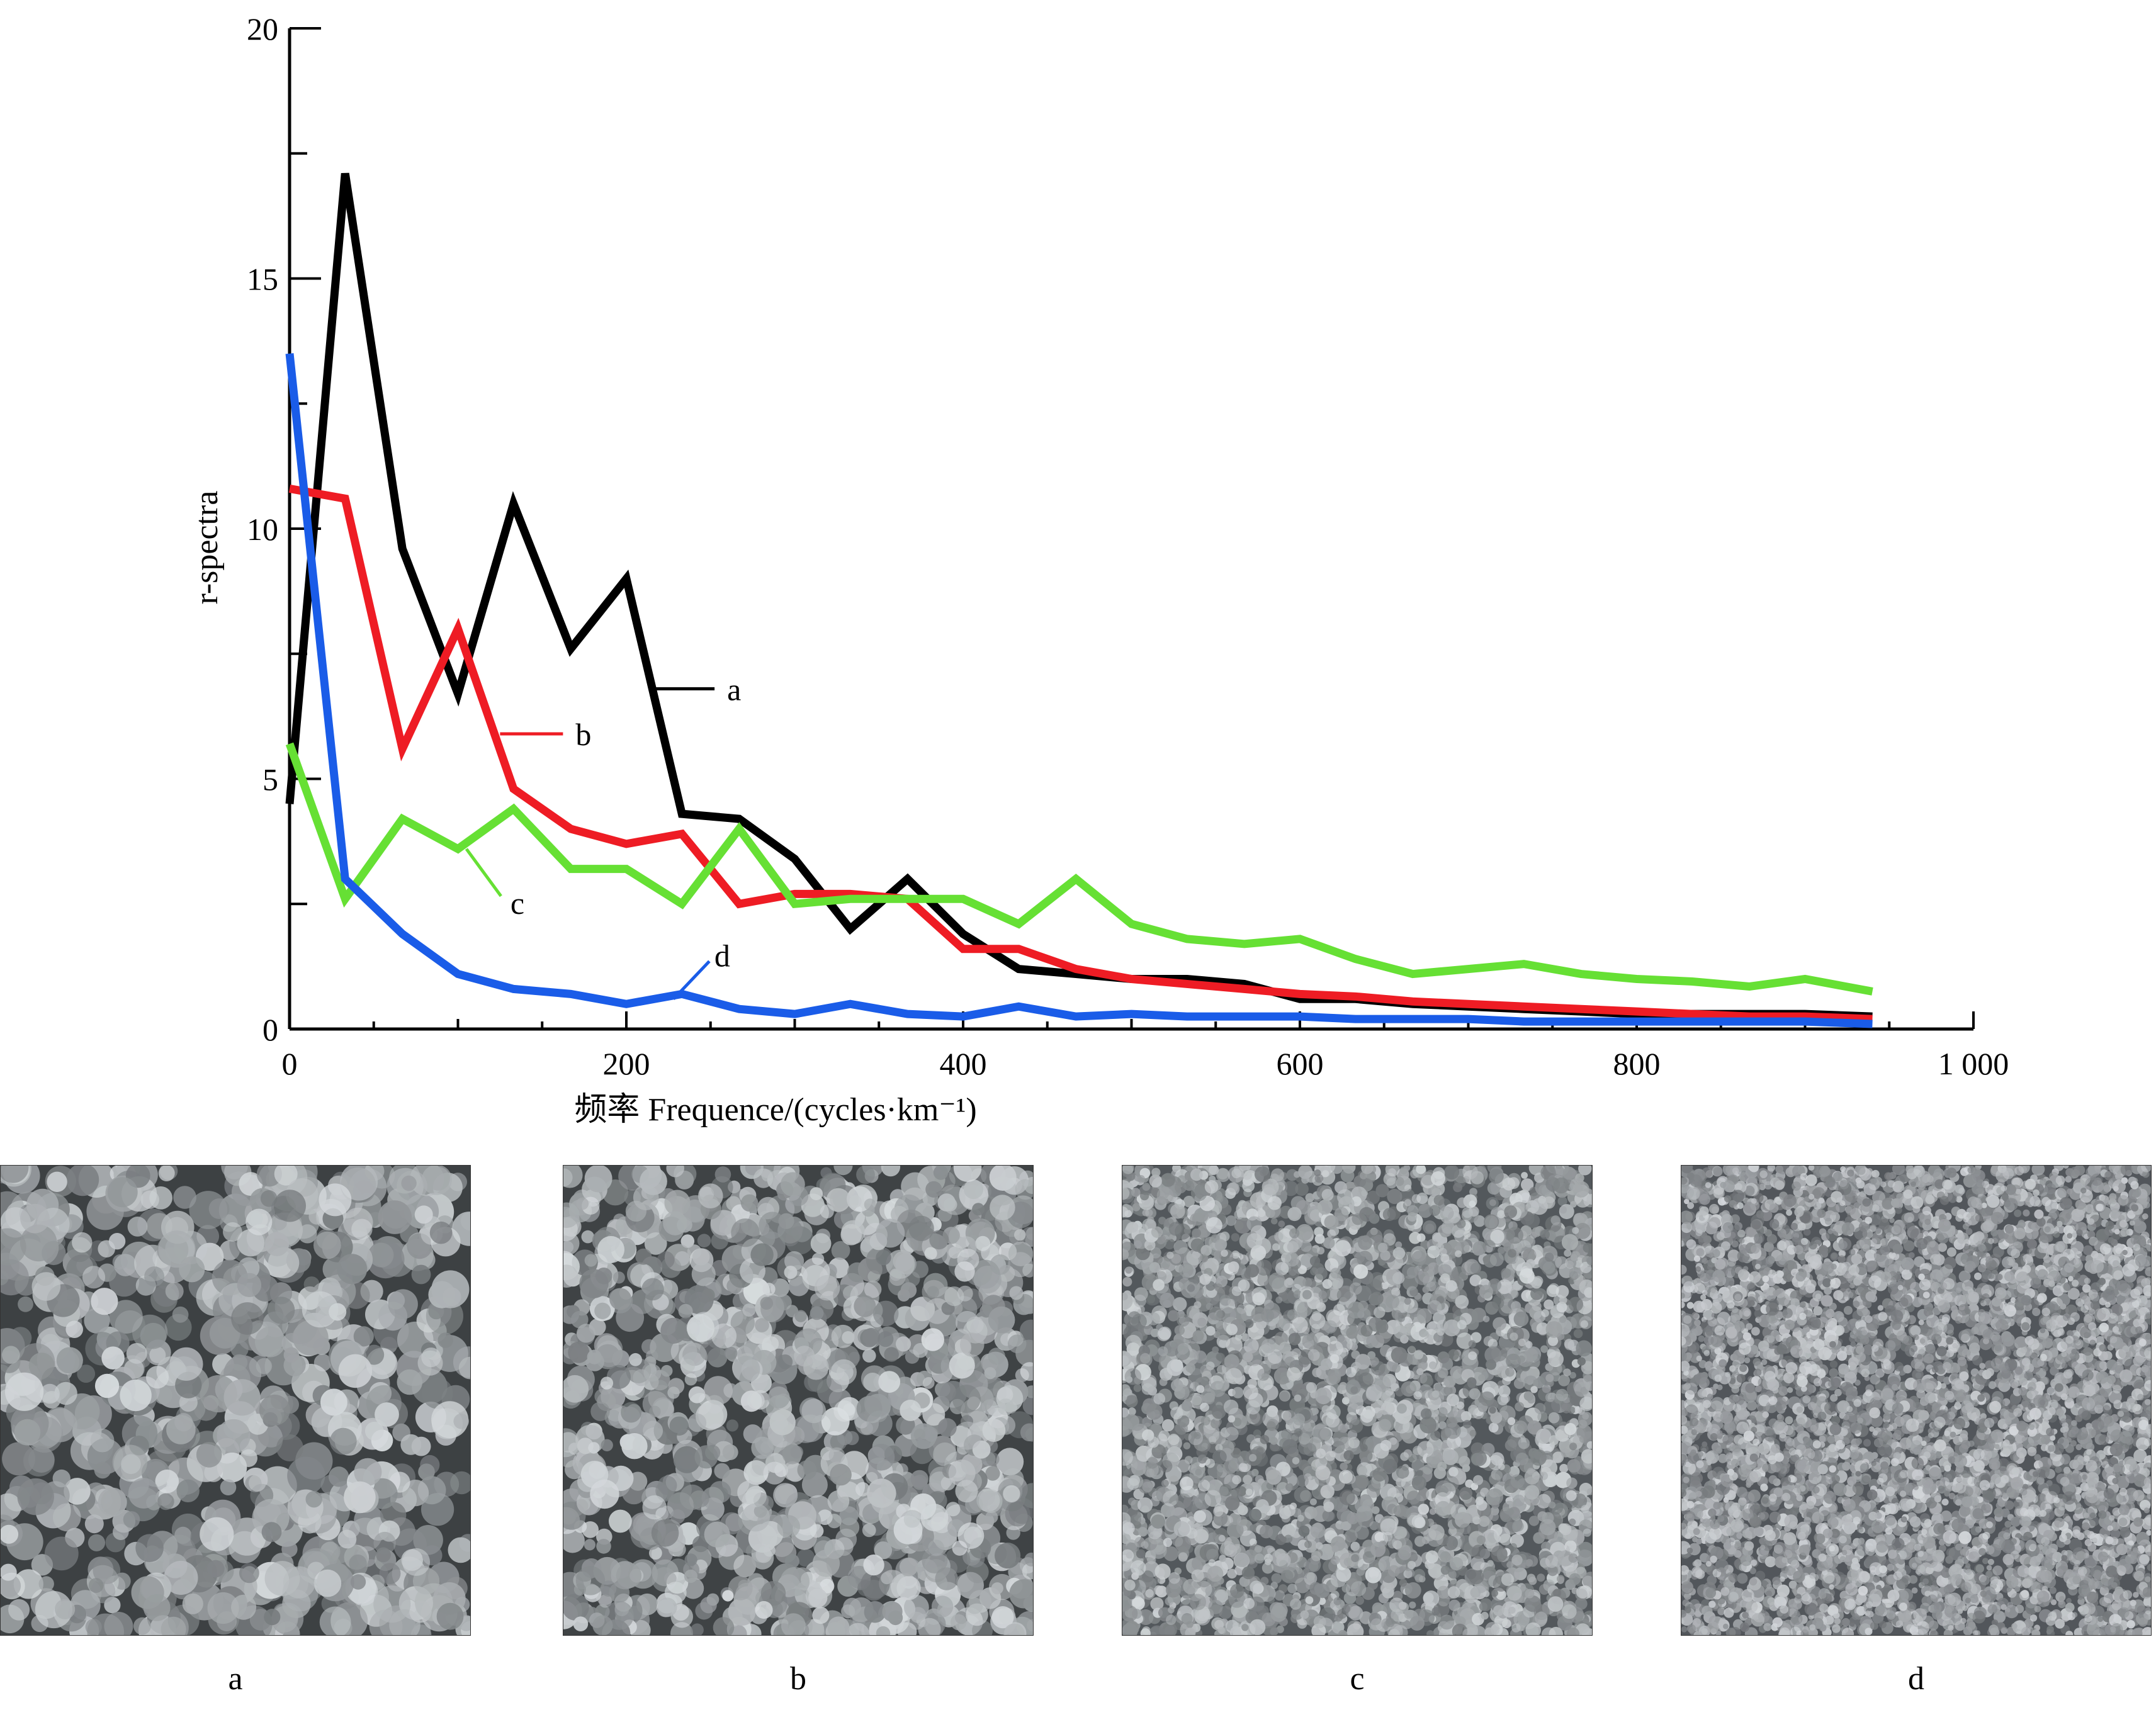 This screenshot has height=1710, width=2156. Describe the element at coordinates (483, 872) in the screenshot. I see `leader-line-c` at that location.